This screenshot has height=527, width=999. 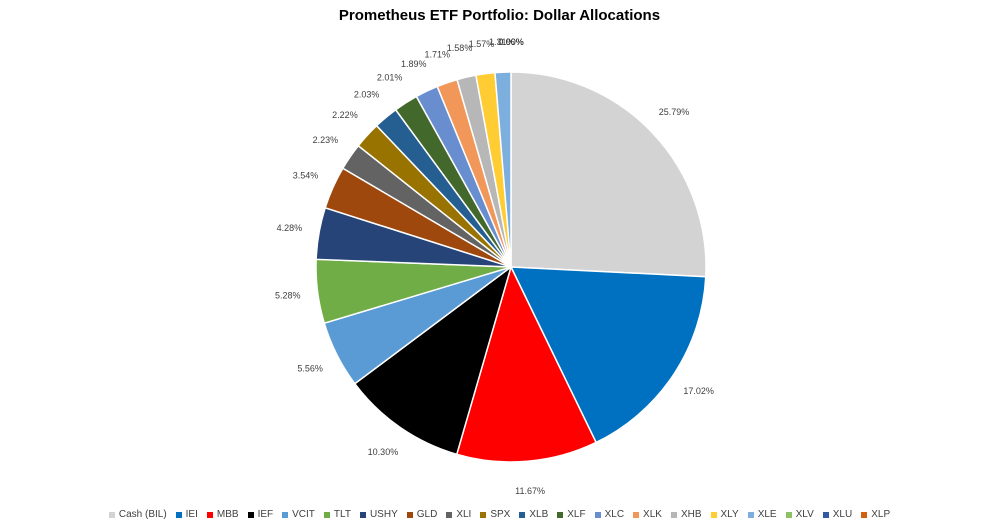 I want to click on data-label-xlc: 1.89%, so click(x=414, y=64).